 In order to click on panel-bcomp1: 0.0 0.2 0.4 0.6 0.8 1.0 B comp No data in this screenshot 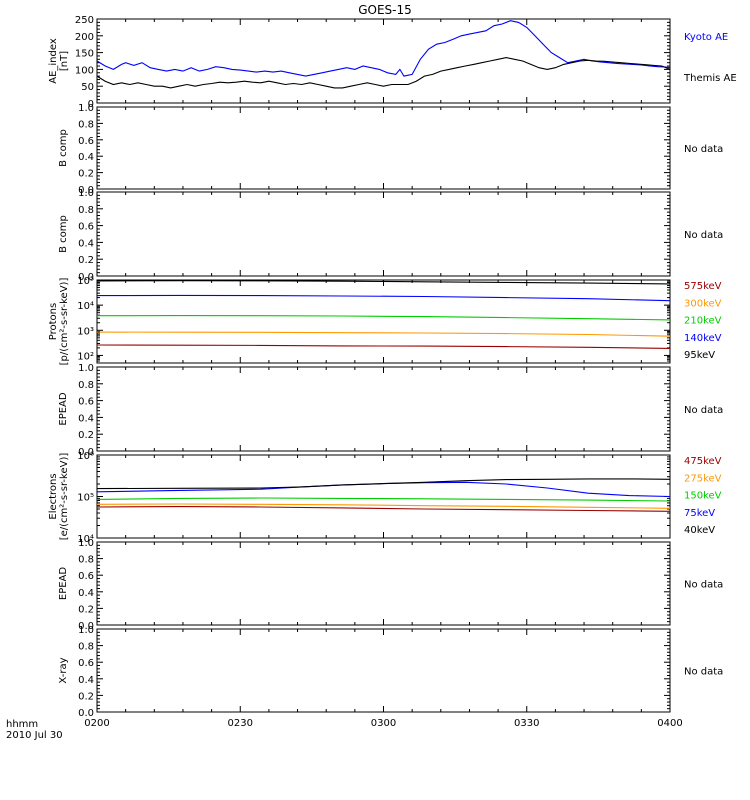, I will do `click(390, 149)`.